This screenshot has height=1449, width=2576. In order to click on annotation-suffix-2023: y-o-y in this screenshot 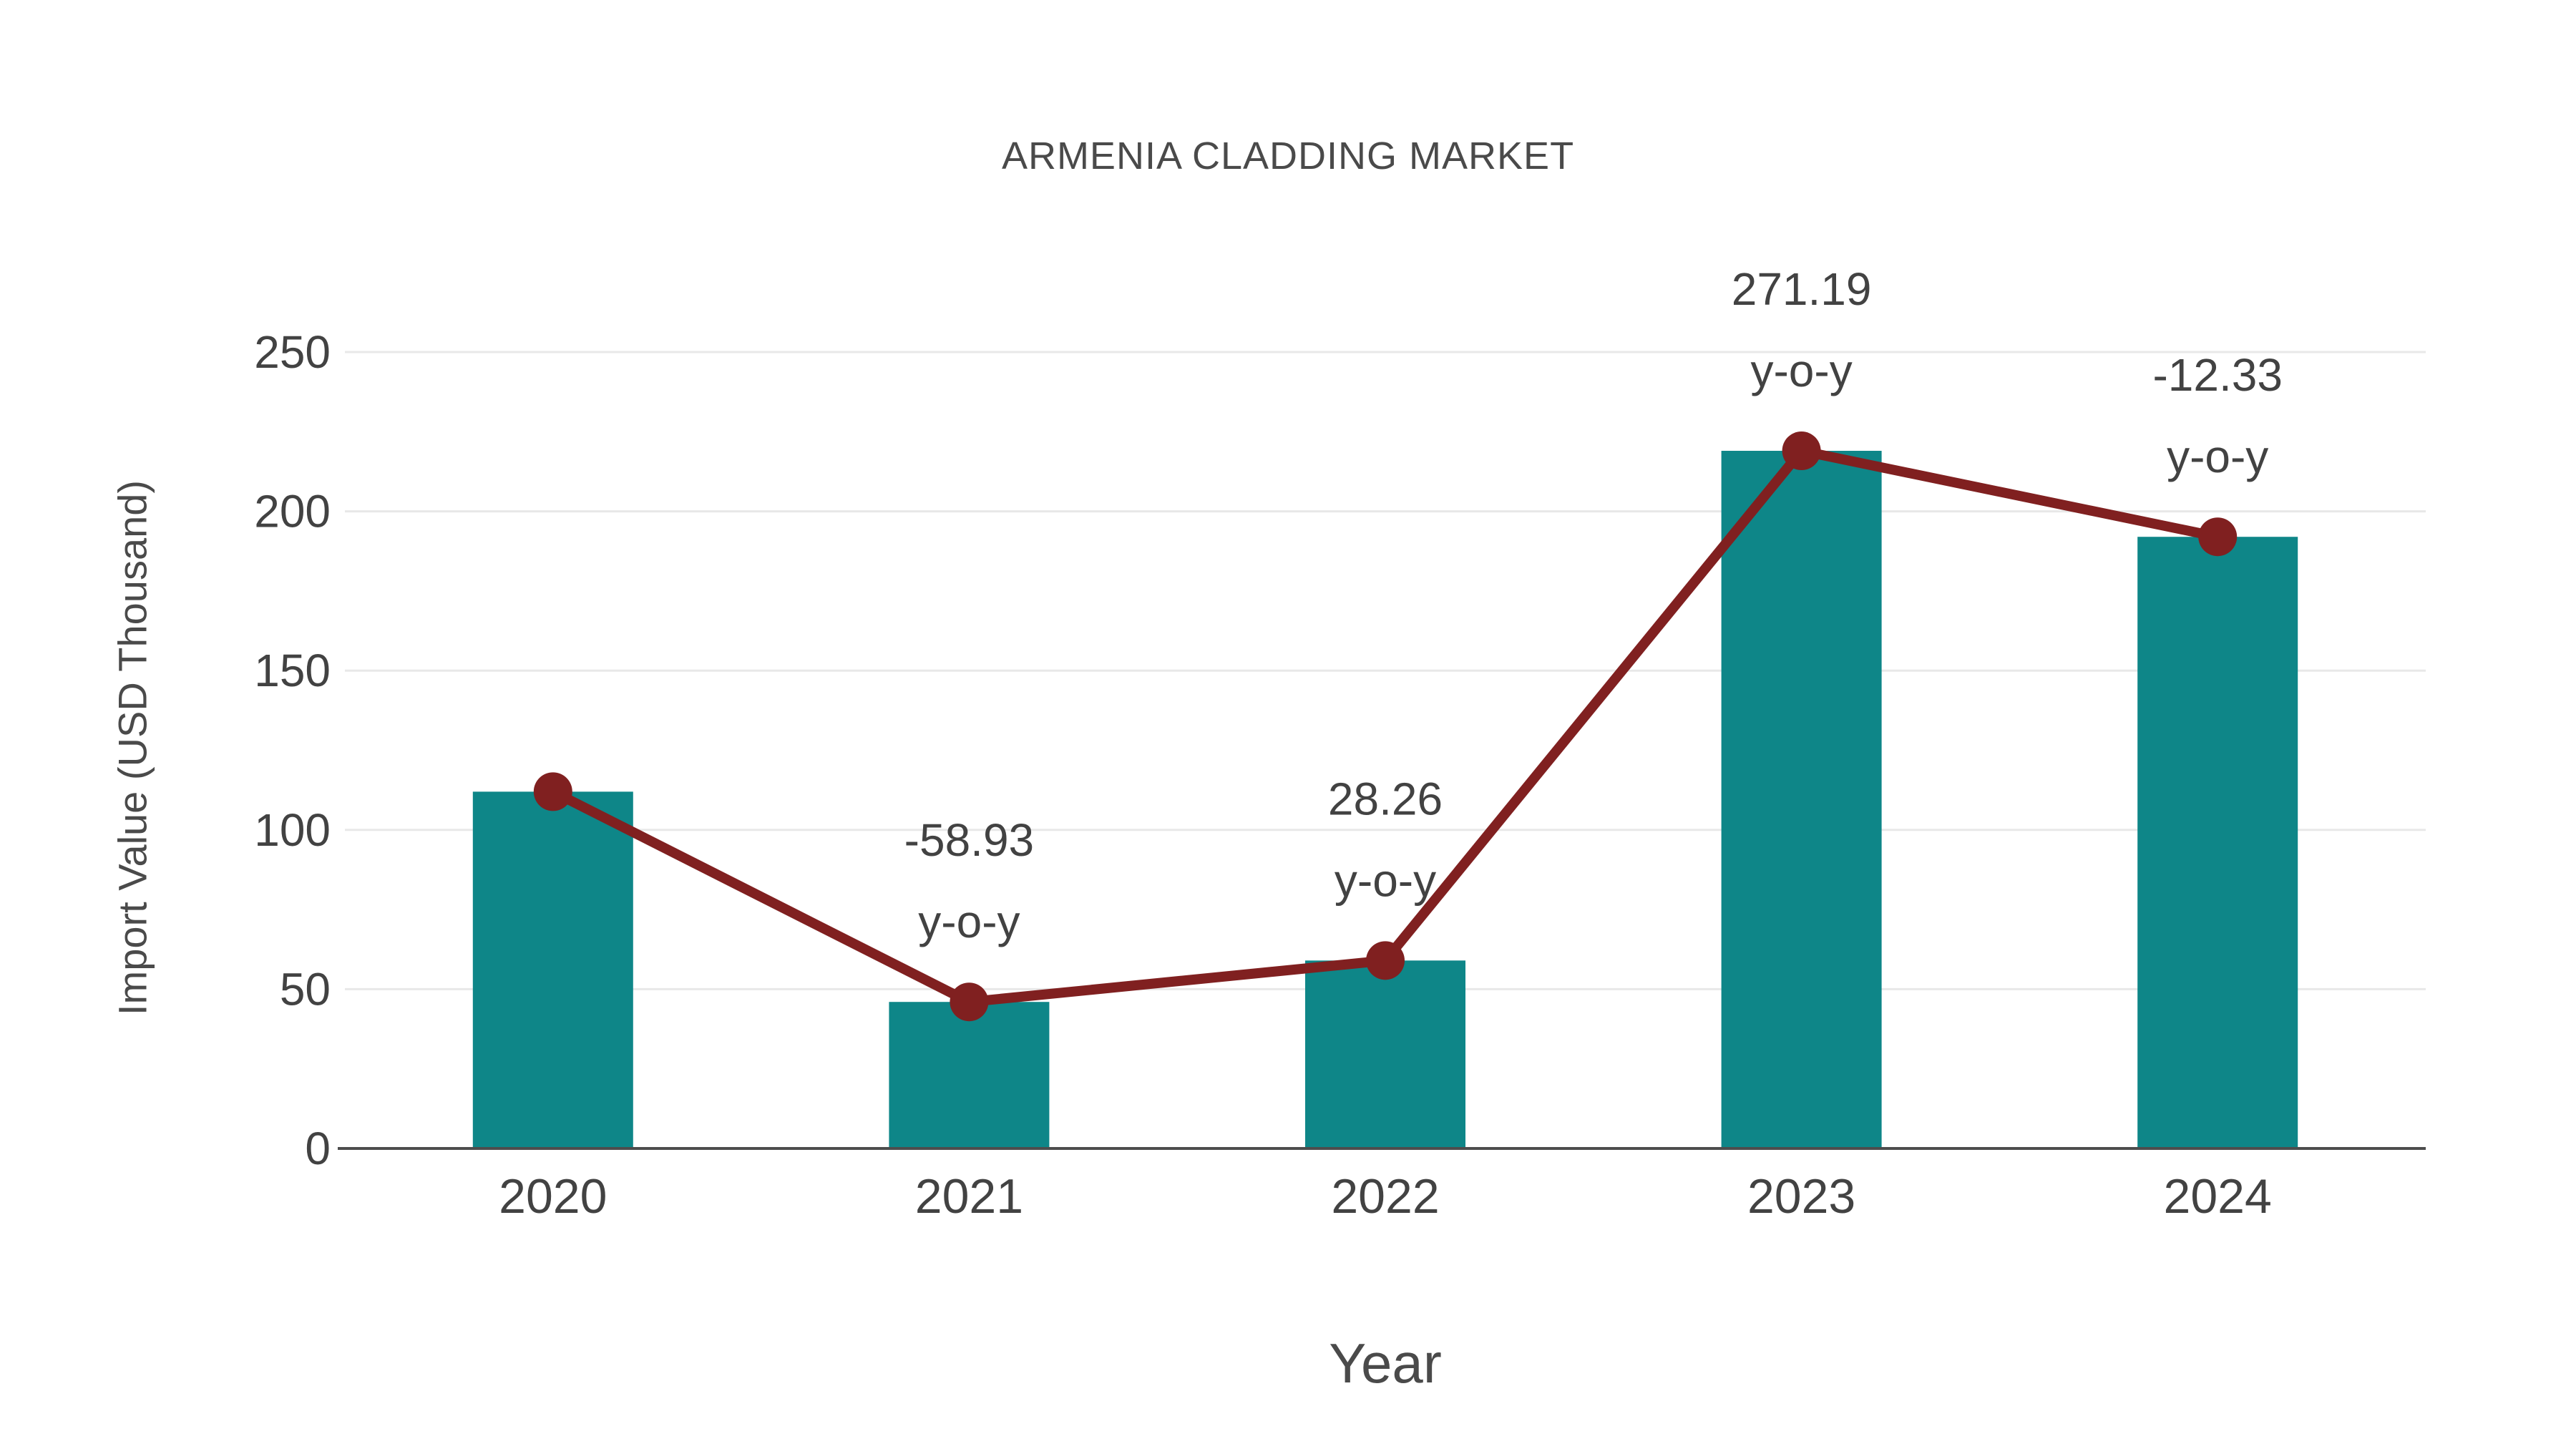, I will do `click(1801, 370)`.